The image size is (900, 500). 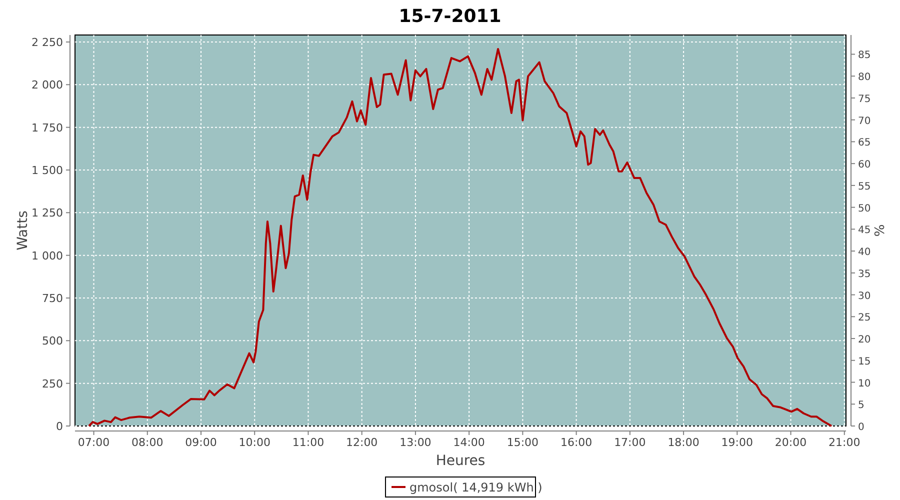 I want to click on y2-tick-label: 70, so click(x=864, y=121).